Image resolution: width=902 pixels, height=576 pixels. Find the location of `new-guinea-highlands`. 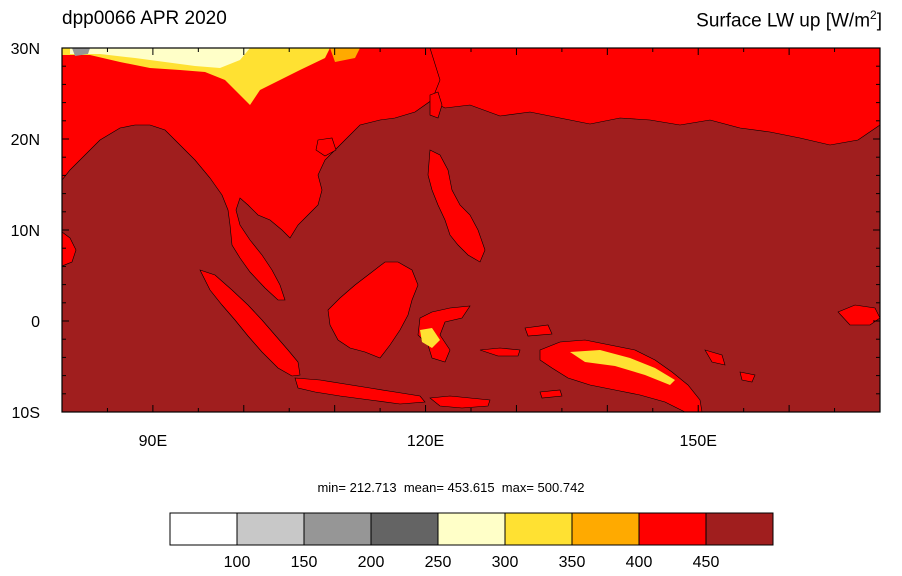

new-guinea-highlands is located at coordinates (622, 367).